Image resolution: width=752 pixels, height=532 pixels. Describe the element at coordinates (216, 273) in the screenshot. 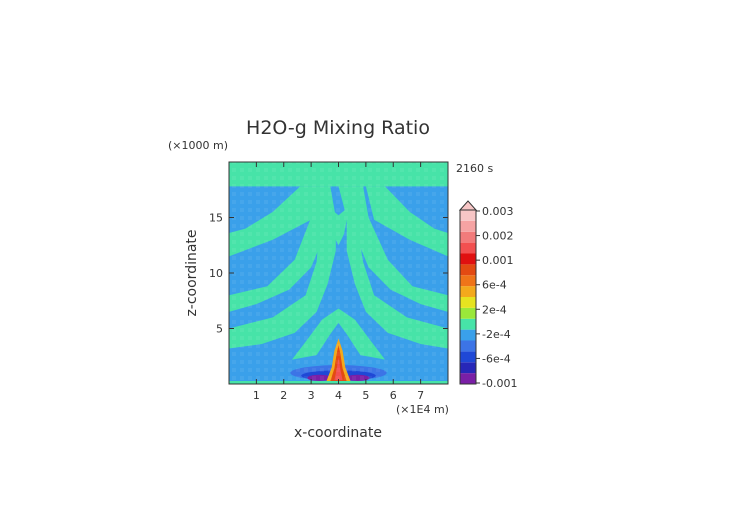

I see `y-tick-label: 10` at that location.